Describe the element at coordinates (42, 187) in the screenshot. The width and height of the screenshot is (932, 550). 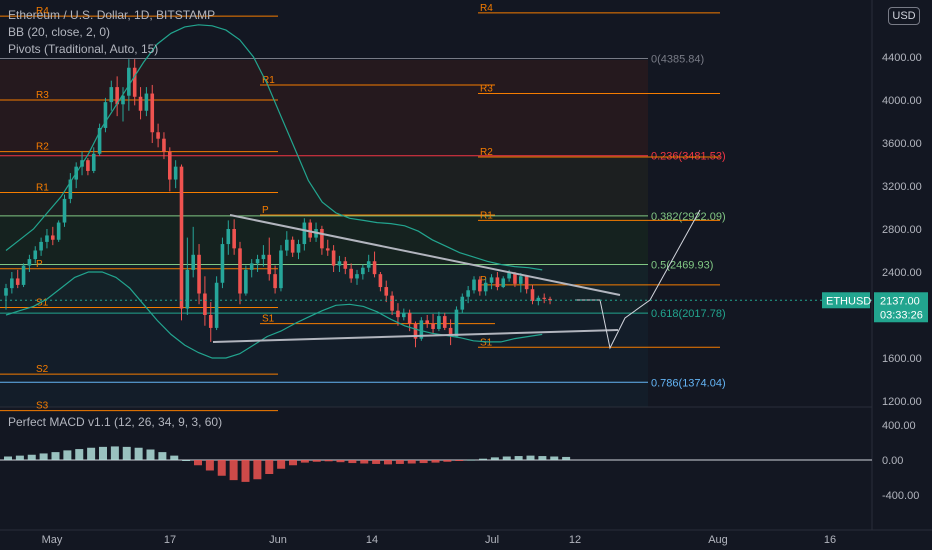
I see `pivot-left-label: R1` at that location.